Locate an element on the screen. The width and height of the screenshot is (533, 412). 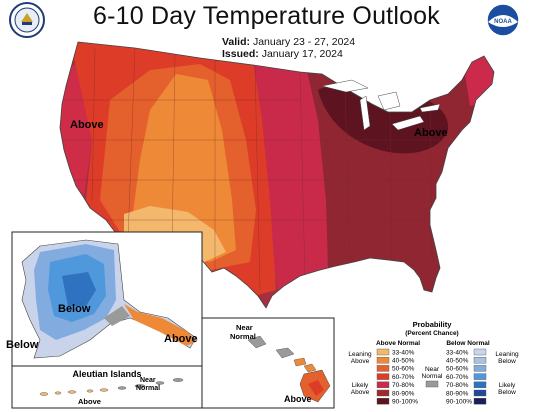
issued-date: Issued: January 17, 2024 is located at coordinates (282, 54).